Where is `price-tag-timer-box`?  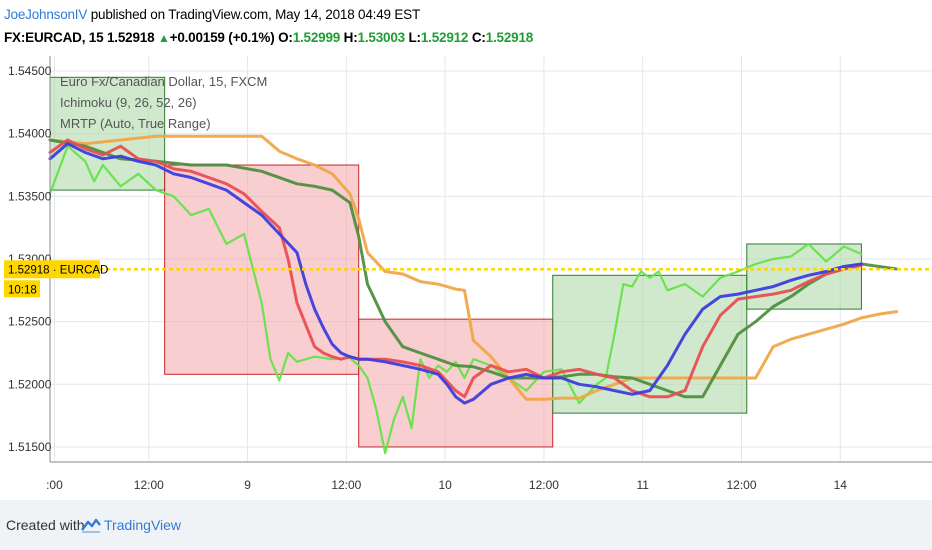
price-tag-timer-box is located at coordinates (22, 289).